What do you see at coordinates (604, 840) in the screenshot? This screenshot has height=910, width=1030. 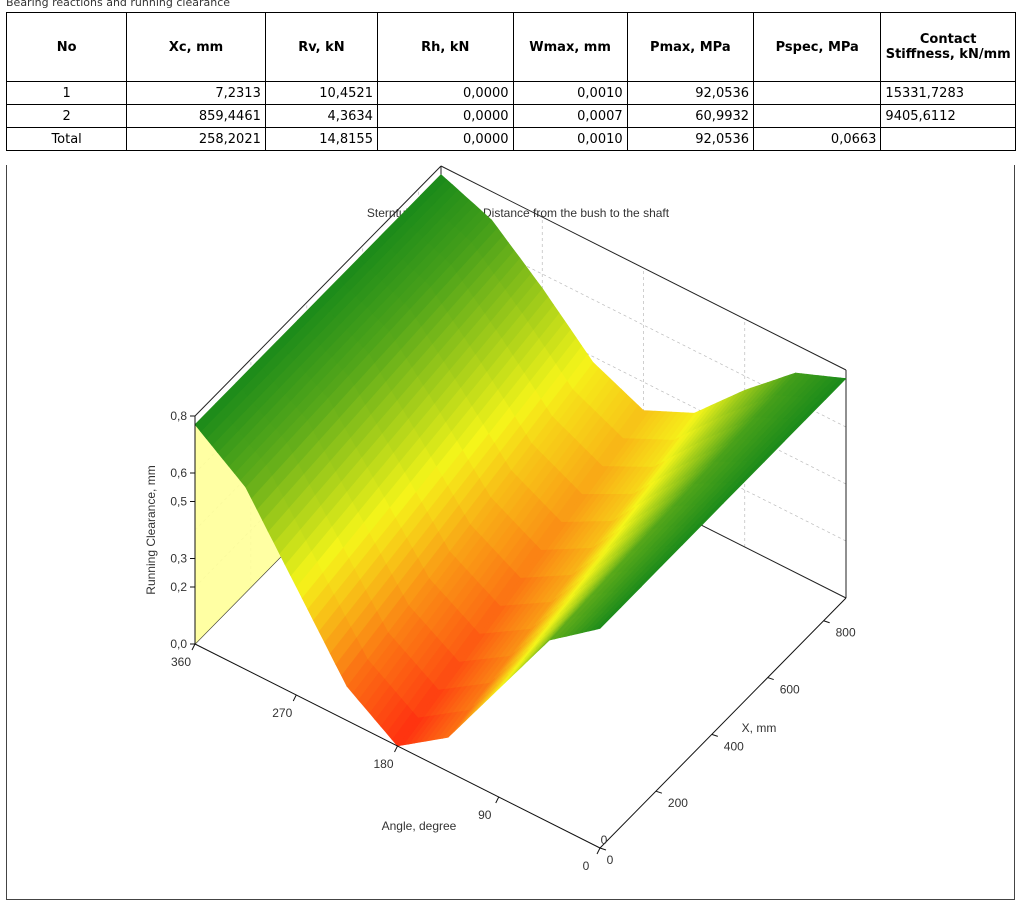 I see `x-tick-label: 0` at bounding box center [604, 840].